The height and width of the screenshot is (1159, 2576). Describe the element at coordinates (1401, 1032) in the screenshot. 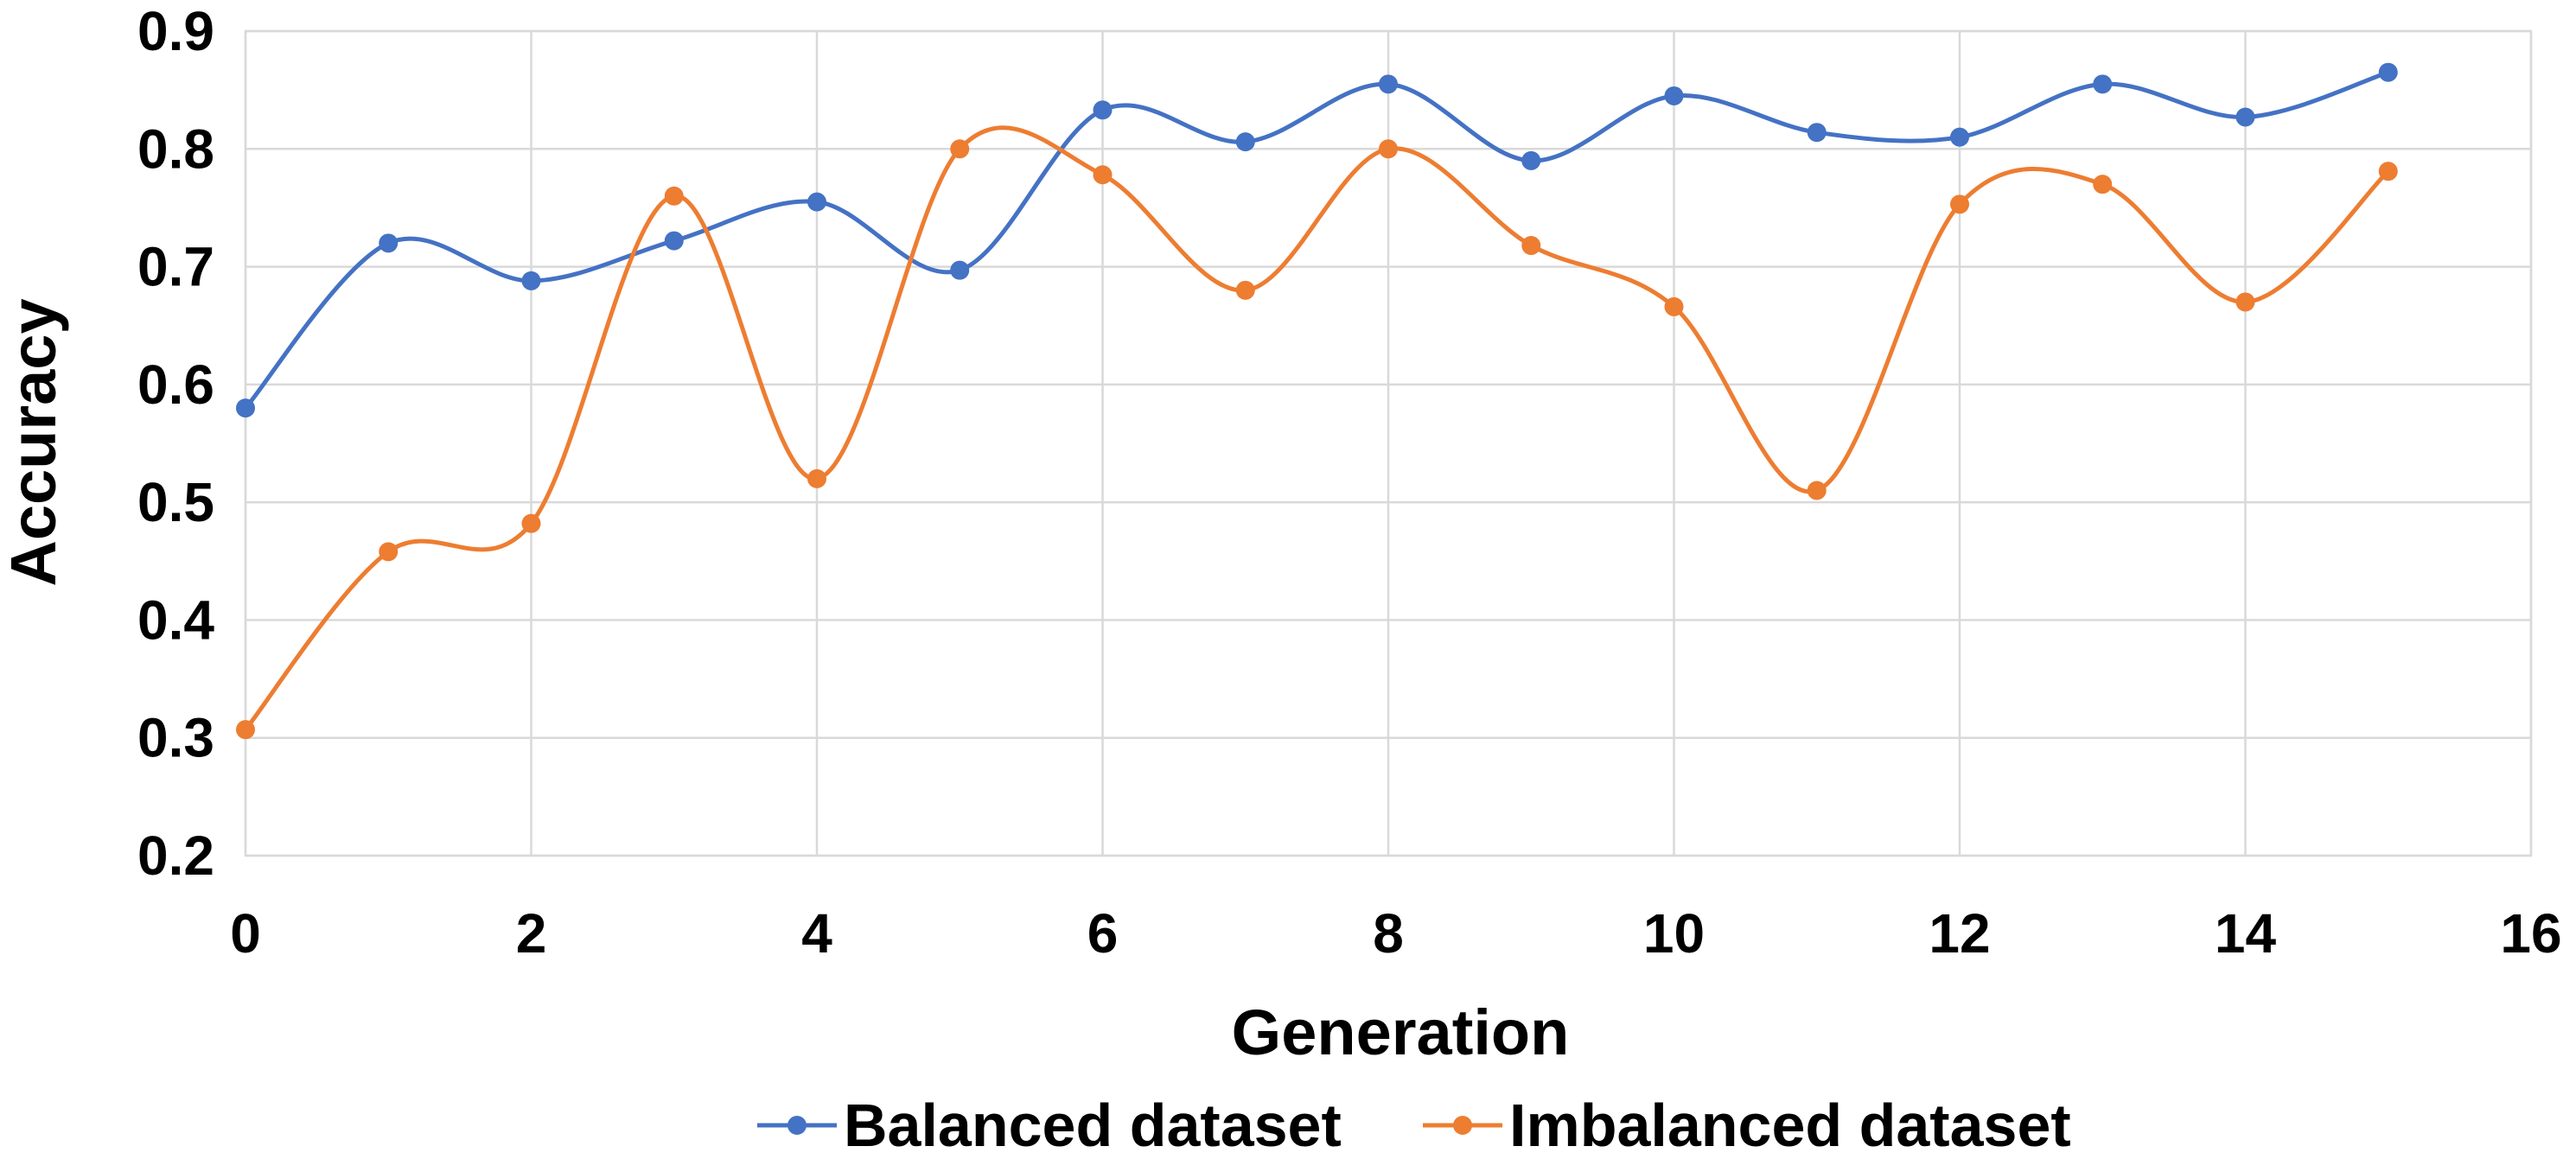

I see `x-axis-title: Generation` at that location.